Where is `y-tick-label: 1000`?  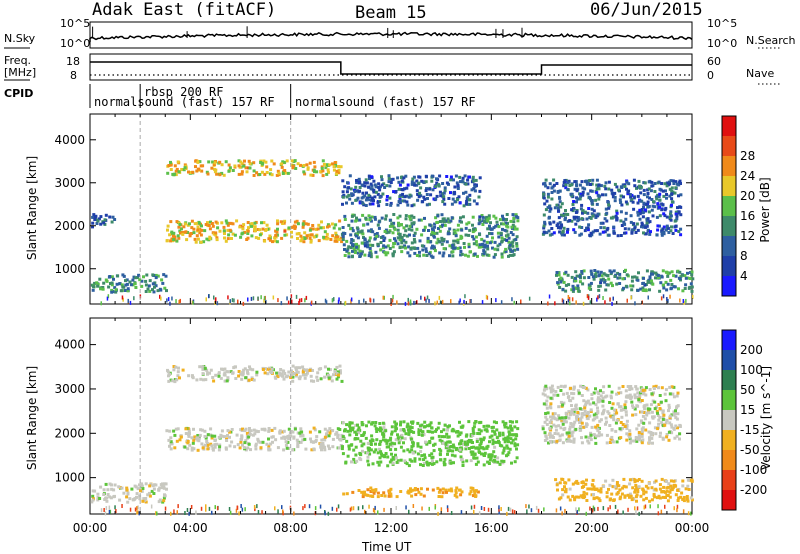
y-tick-label: 1000 is located at coordinates (69, 269).